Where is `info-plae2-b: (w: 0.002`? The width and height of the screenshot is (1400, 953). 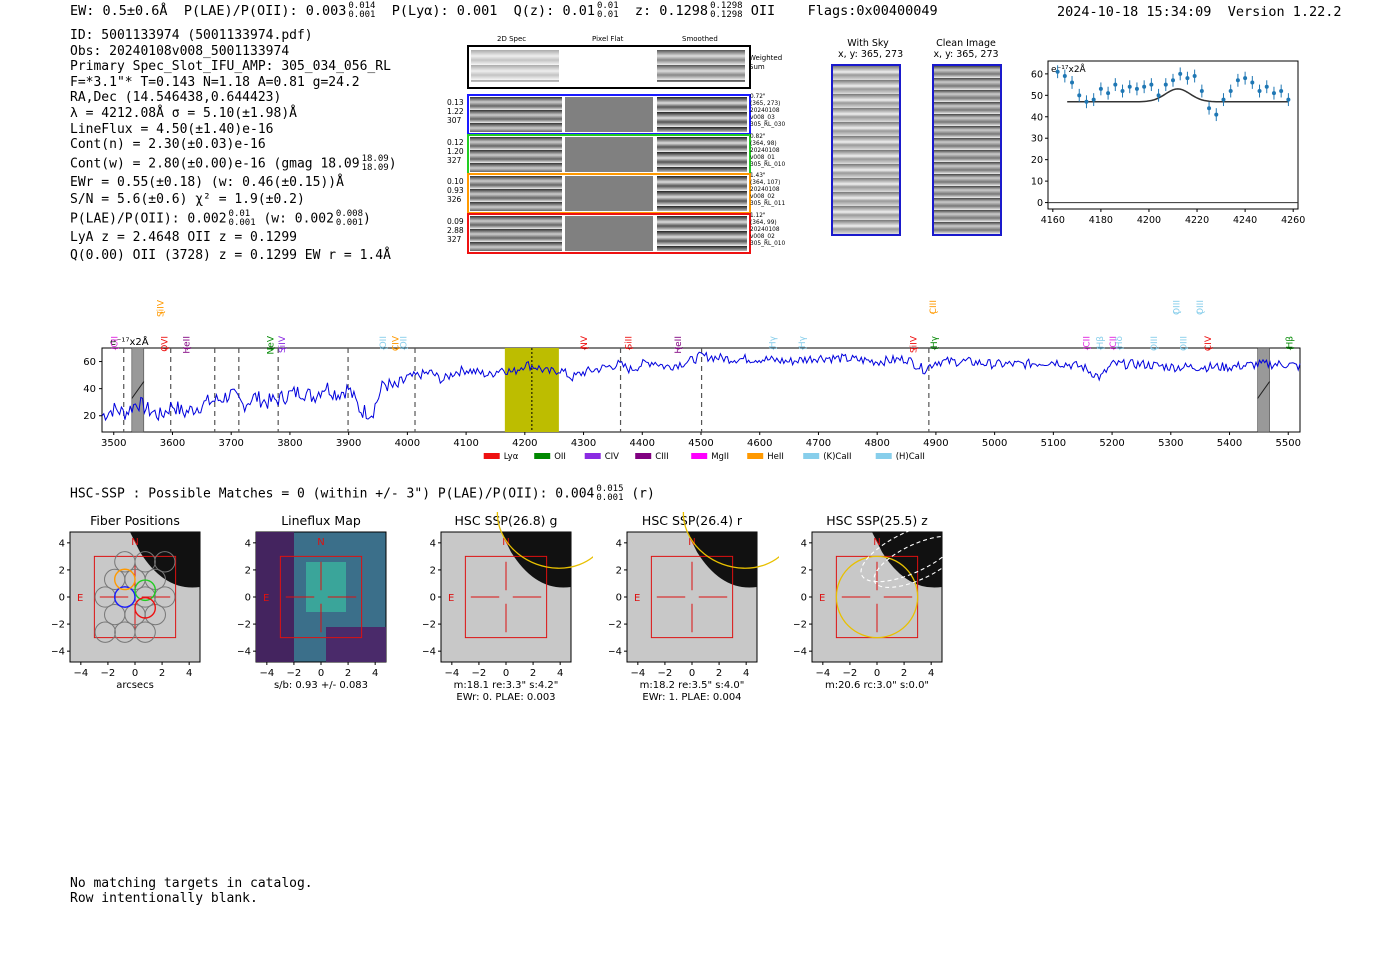
info-plae2-b: (w: 0.002 is located at coordinates (298, 219).